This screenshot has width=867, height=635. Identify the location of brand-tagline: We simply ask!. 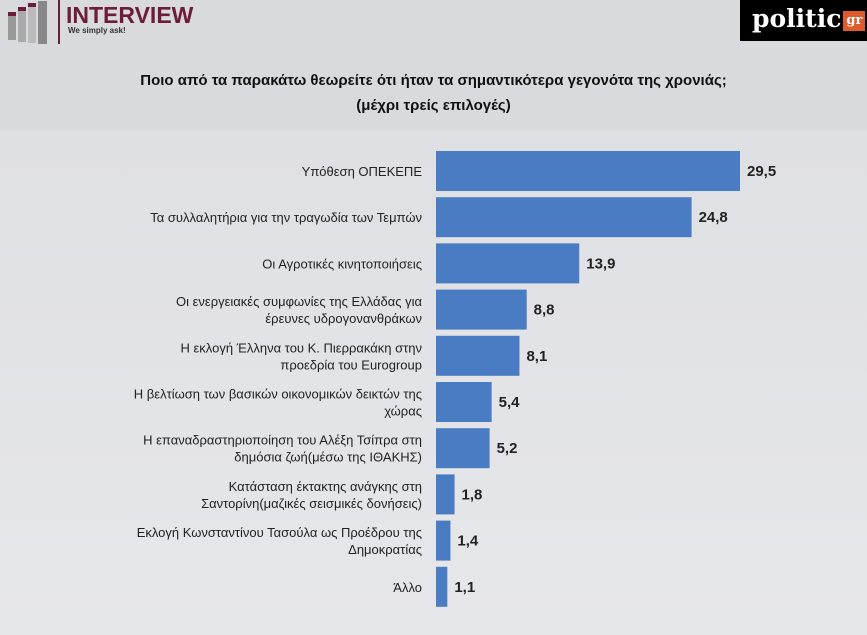
(97, 30).